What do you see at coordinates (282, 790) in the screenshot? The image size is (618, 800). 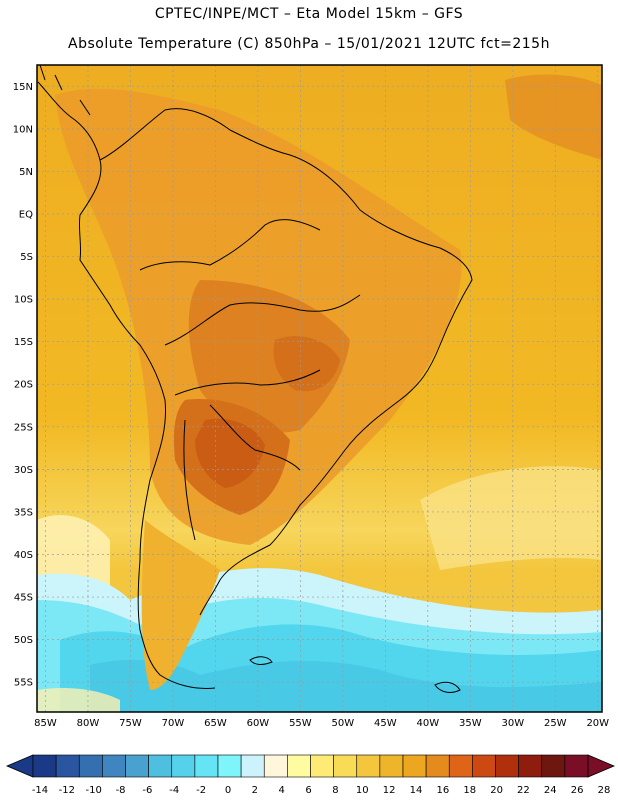 I see `colorbar-tick-label: 4` at bounding box center [282, 790].